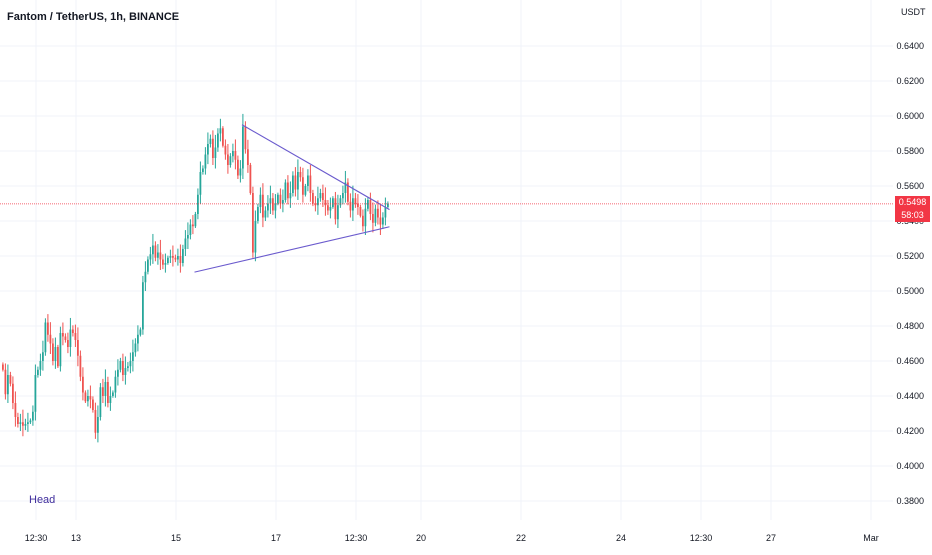 The image size is (932, 555). I want to click on symbol-title: Fantom / TetherUS, 1h, BINANCE, so click(93, 17).